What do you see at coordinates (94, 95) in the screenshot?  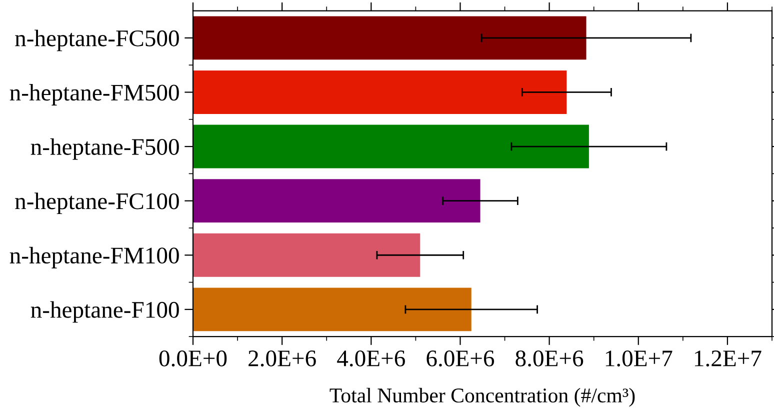 I see `y-tick-label: n-heptane-FM500` at bounding box center [94, 95].